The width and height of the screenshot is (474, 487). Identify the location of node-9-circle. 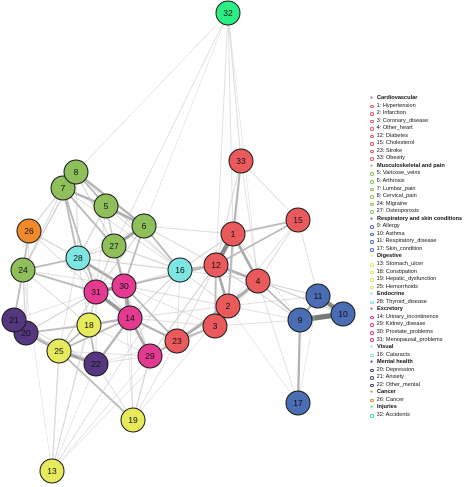
(300, 320).